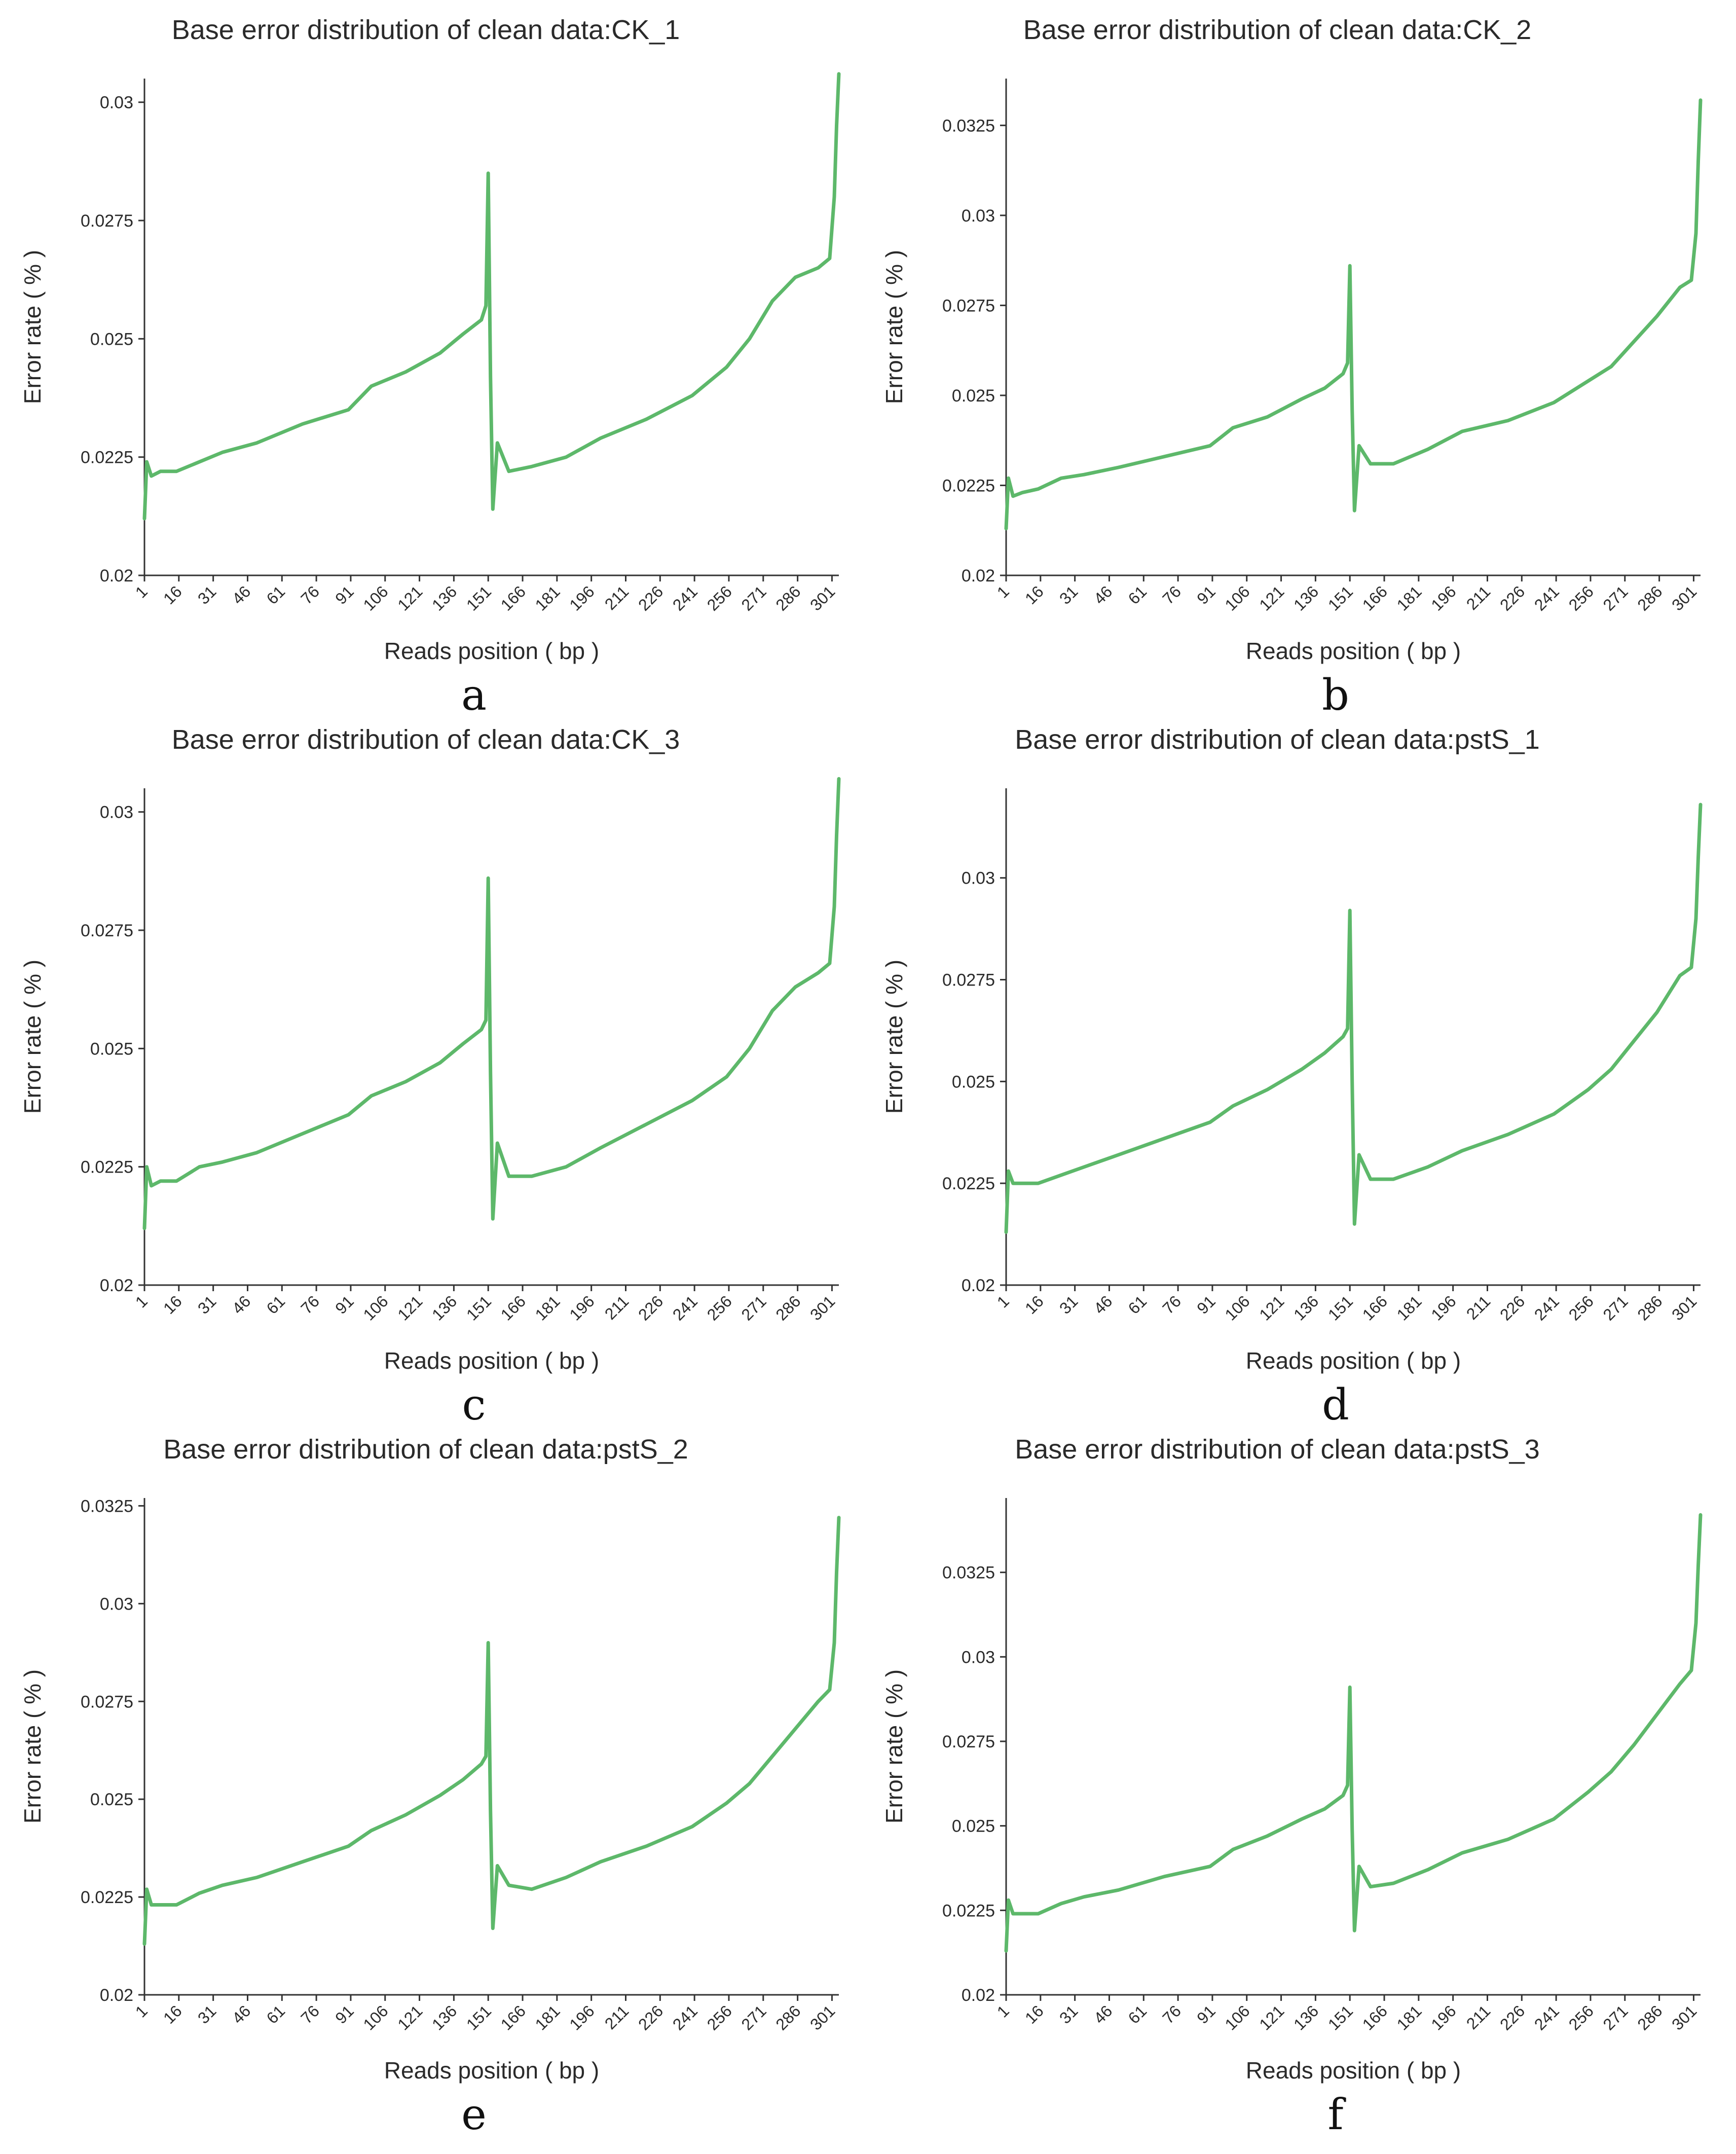 Image resolution: width=1736 pixels, height=2154 pixels. What do you see at coordinates (1478, 1308) in the screenshot?
I see `chart-d-xtick-label: 211` at bounding box center [1478, 1308].